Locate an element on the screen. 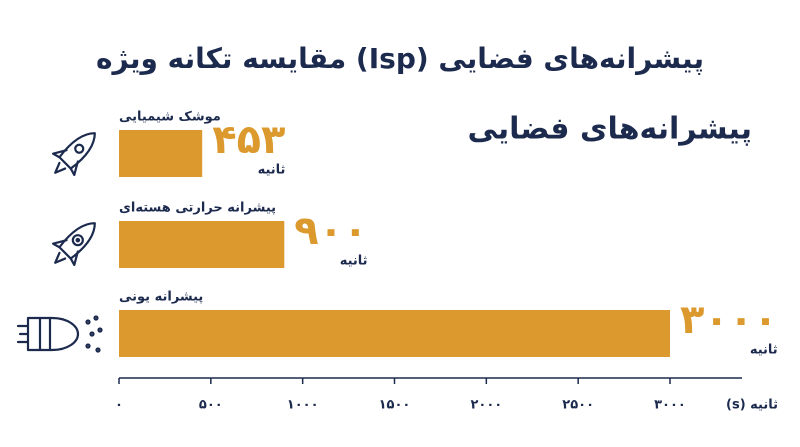 Image resolution: width=800 pixels, height=447 pixels. rocket-icon is located at coordinates (73, 154).